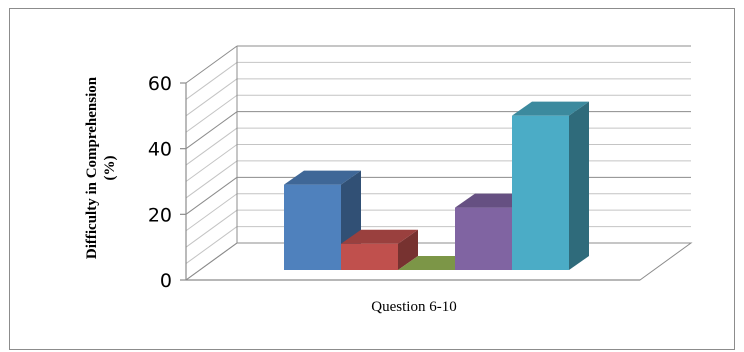  I want to click on y-axis-title: Difficulty in Comprehension (%), so click(101, 167).